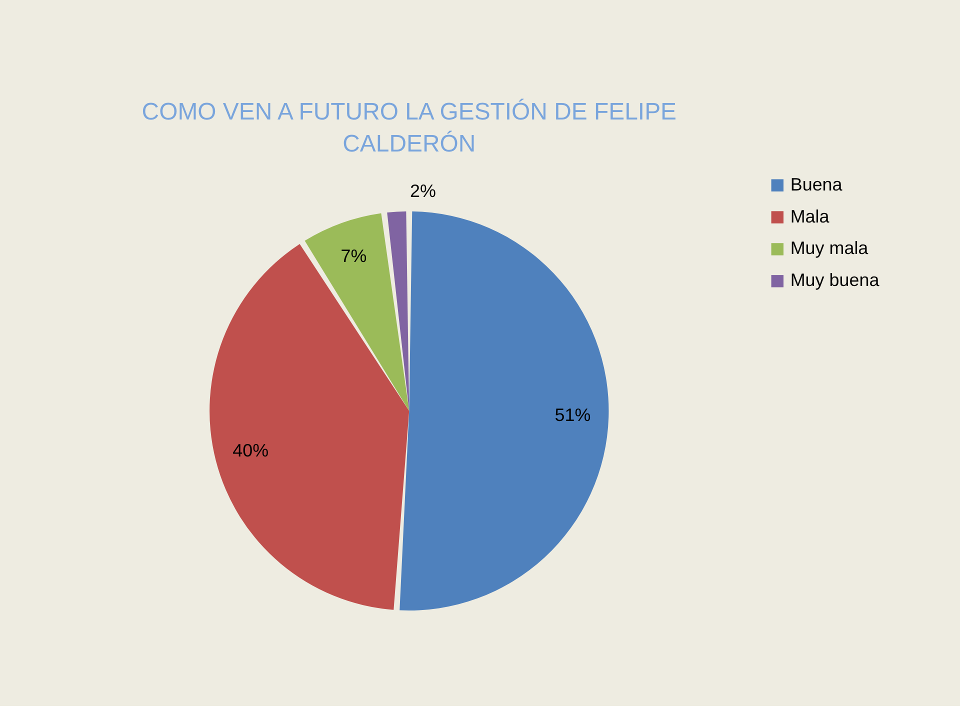 The image size is (960, 720). I want to click on data-label: 51%, so click(572, 415).